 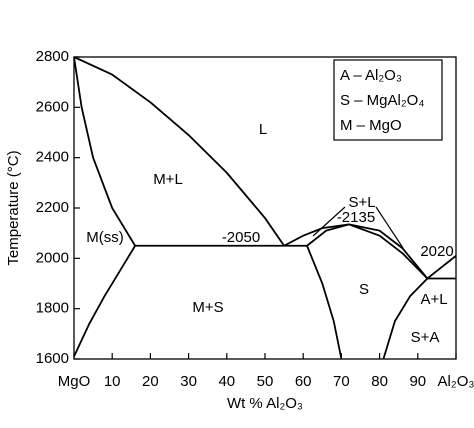 What do you see at coordinates (13, 207) in the screenshot?
I see `y-axis-label: Temperature (°C)` at bounding box center [13, 207].